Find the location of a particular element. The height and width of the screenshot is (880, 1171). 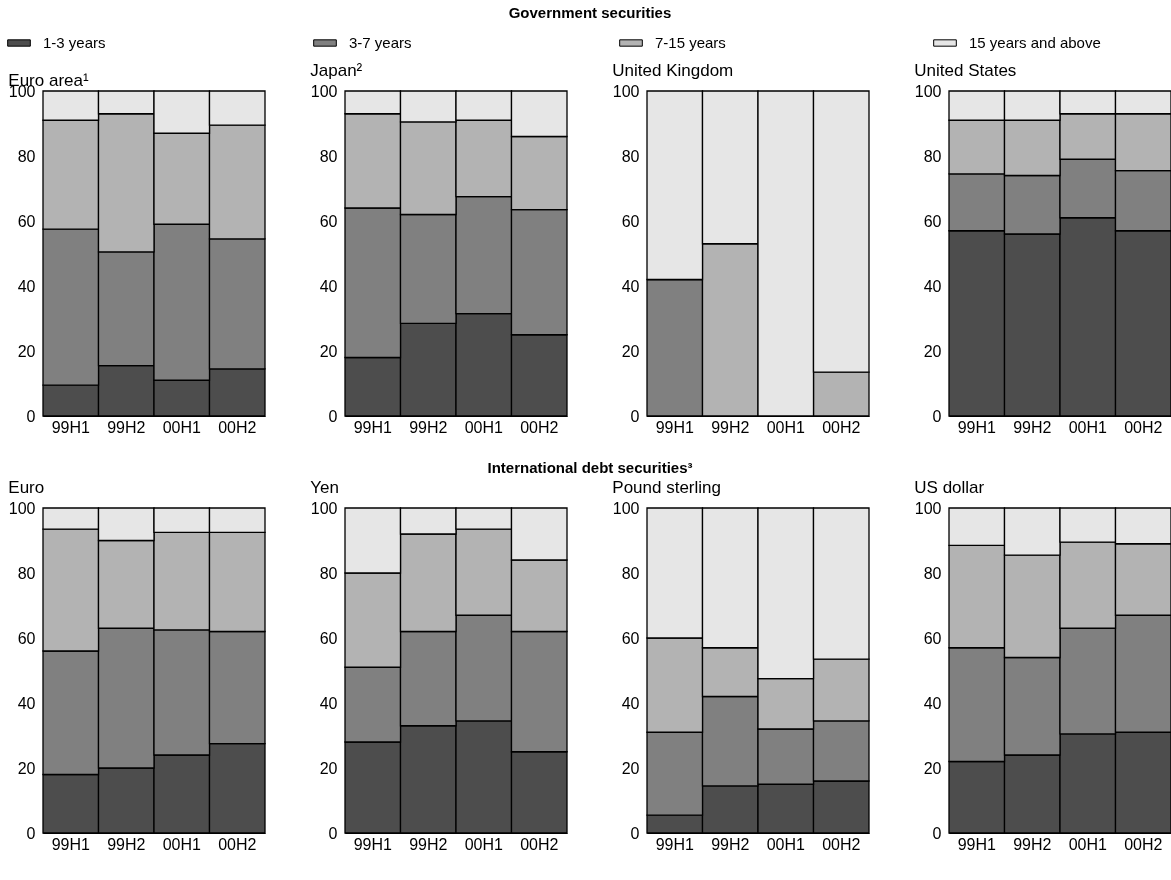

chart-title: Yen is located at coordinates (324, 487).